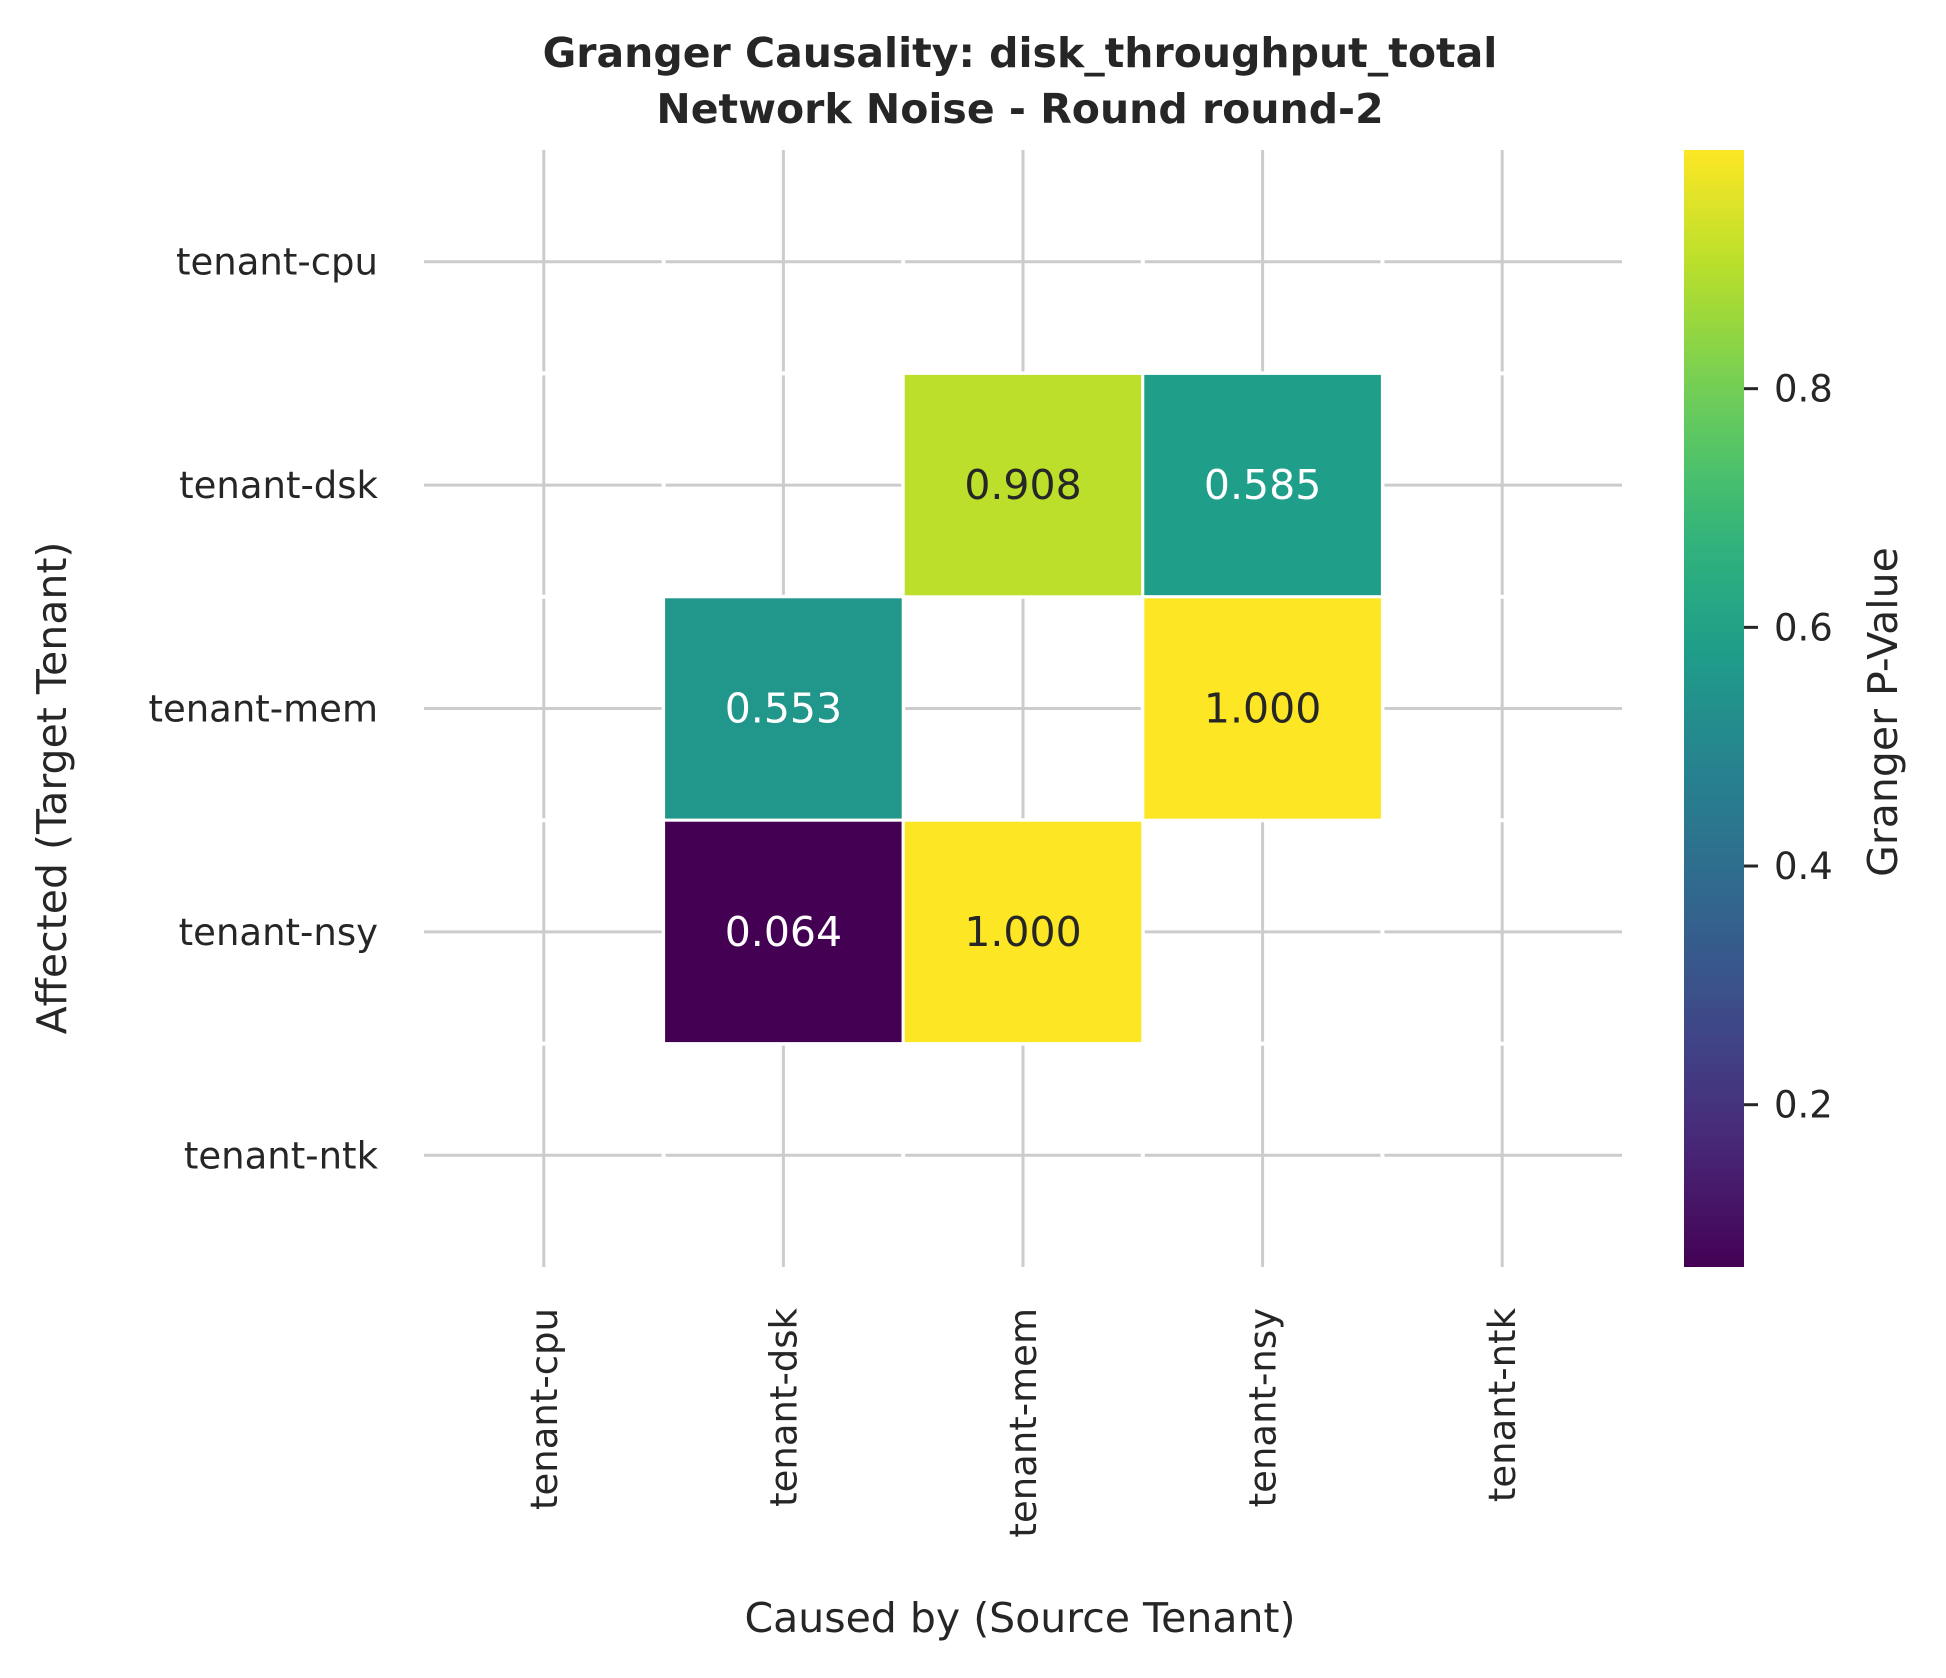 The image size is (1946, 1678). Describe the element at coordinates (281, 1155) in the screenshot. I see `y-tick-label: tenant-ntk` at that location.